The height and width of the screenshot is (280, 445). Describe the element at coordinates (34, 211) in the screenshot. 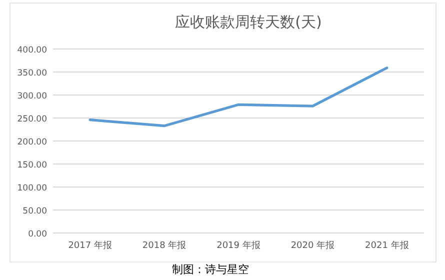

I see `y-tick-label: 50.00` at that location.